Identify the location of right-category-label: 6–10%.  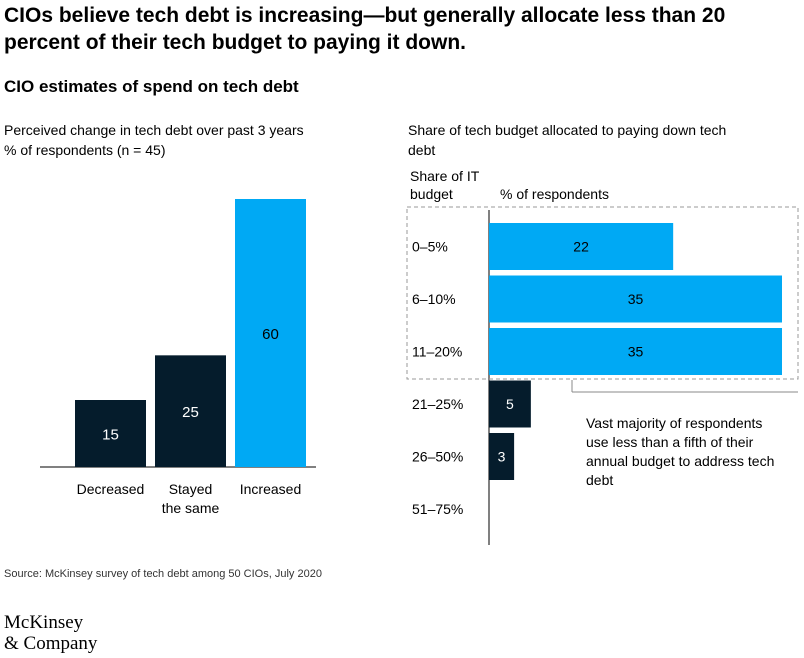
(434, 299).